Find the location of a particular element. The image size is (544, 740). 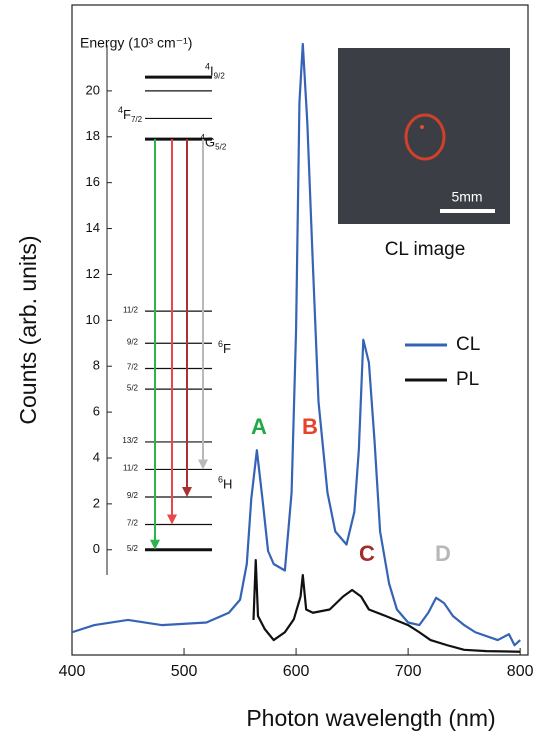

x-tick-label: 600 is located at coordinates (296, 671).